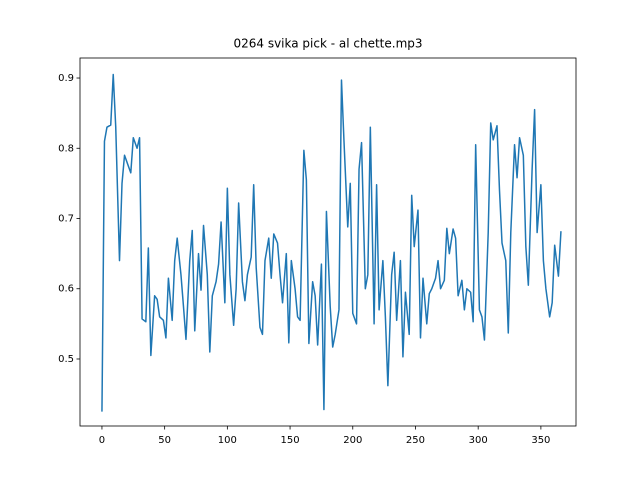  What do you see at coordinates (66, 148) in the screenshot?
I see `y-tick-label: 0.8` at bounding box center [66, 148].